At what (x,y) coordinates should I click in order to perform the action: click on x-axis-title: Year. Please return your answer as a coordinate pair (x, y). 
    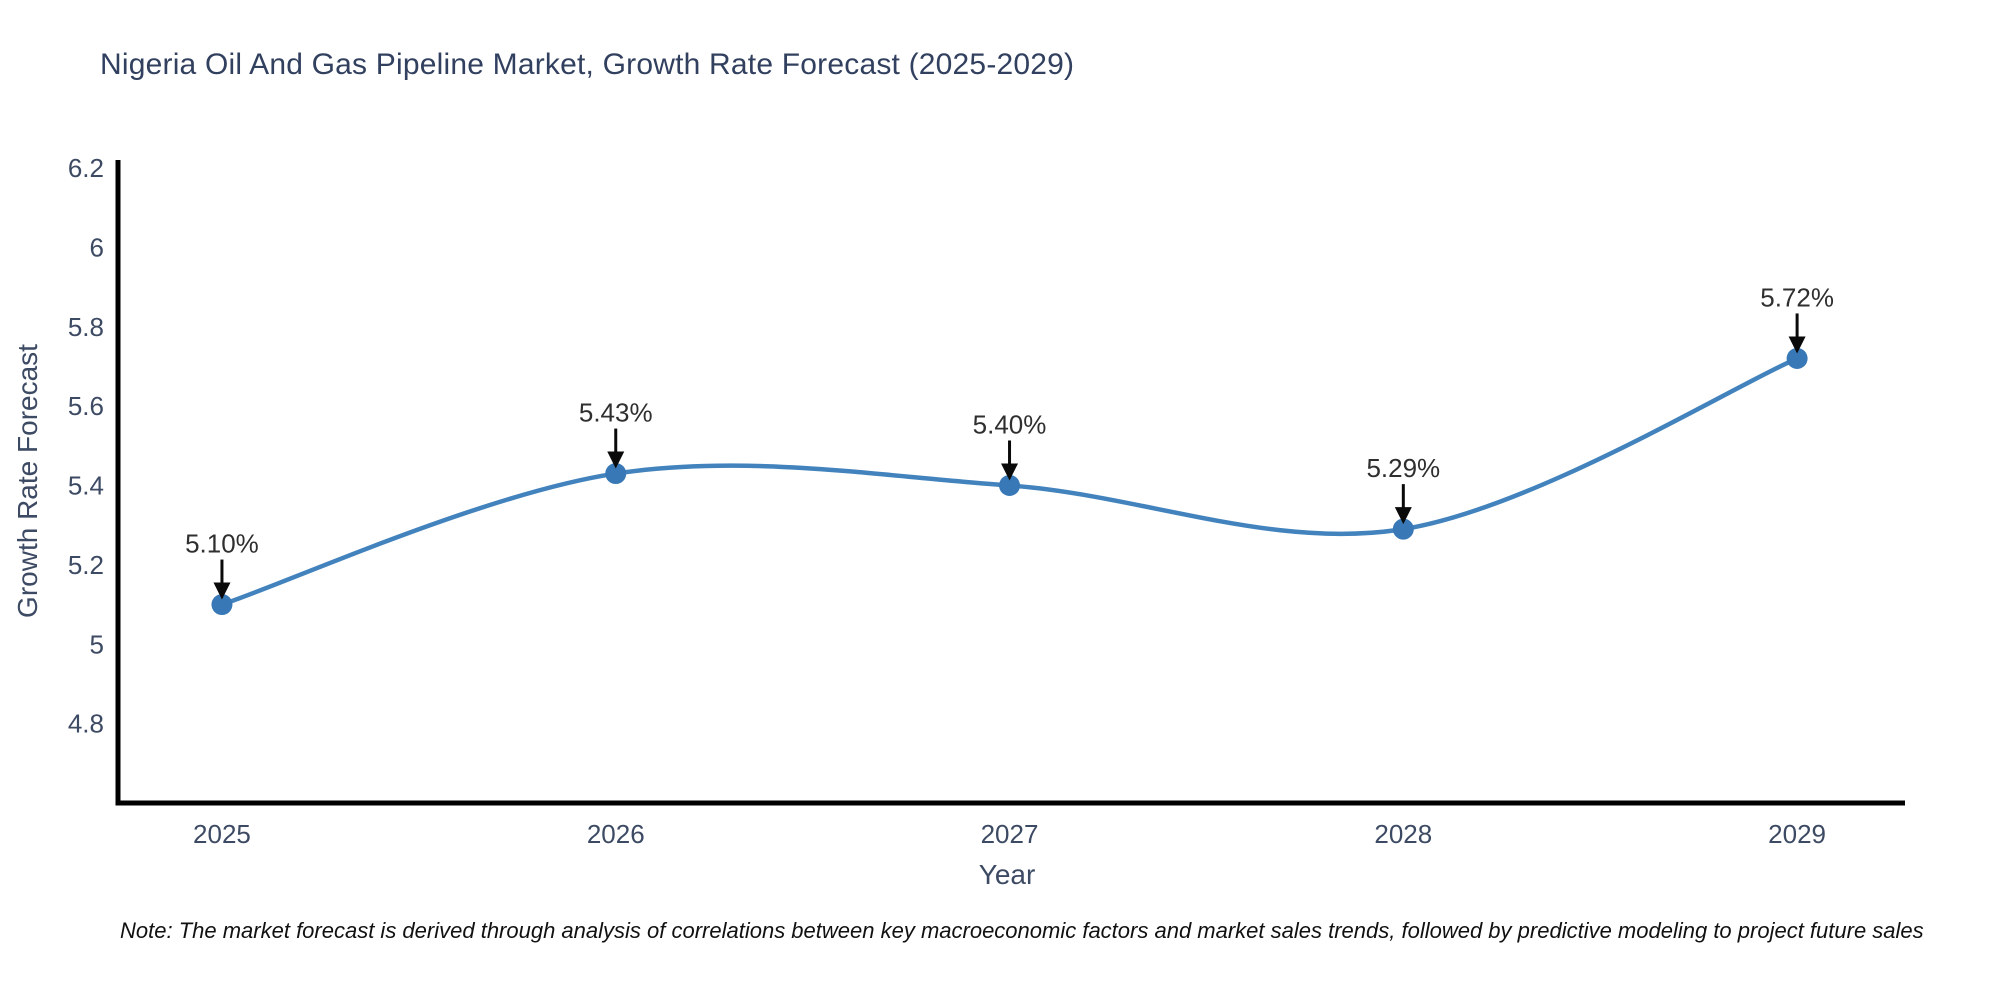
    Looking at the image, I should click on (1007, 874).